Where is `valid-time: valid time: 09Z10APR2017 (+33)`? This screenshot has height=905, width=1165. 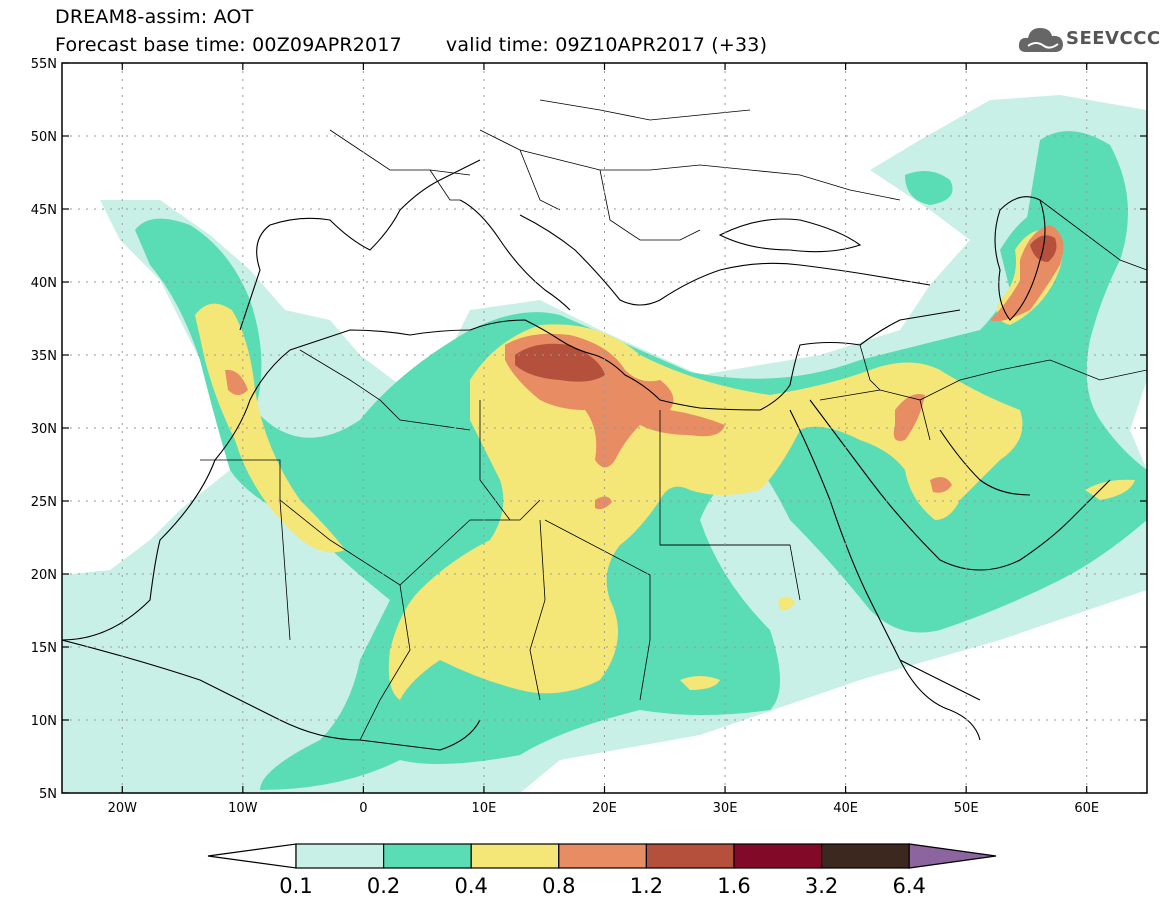
valid-time: valid time: 09Z10APR2017 (+33) is located at coordinates (606, 45).